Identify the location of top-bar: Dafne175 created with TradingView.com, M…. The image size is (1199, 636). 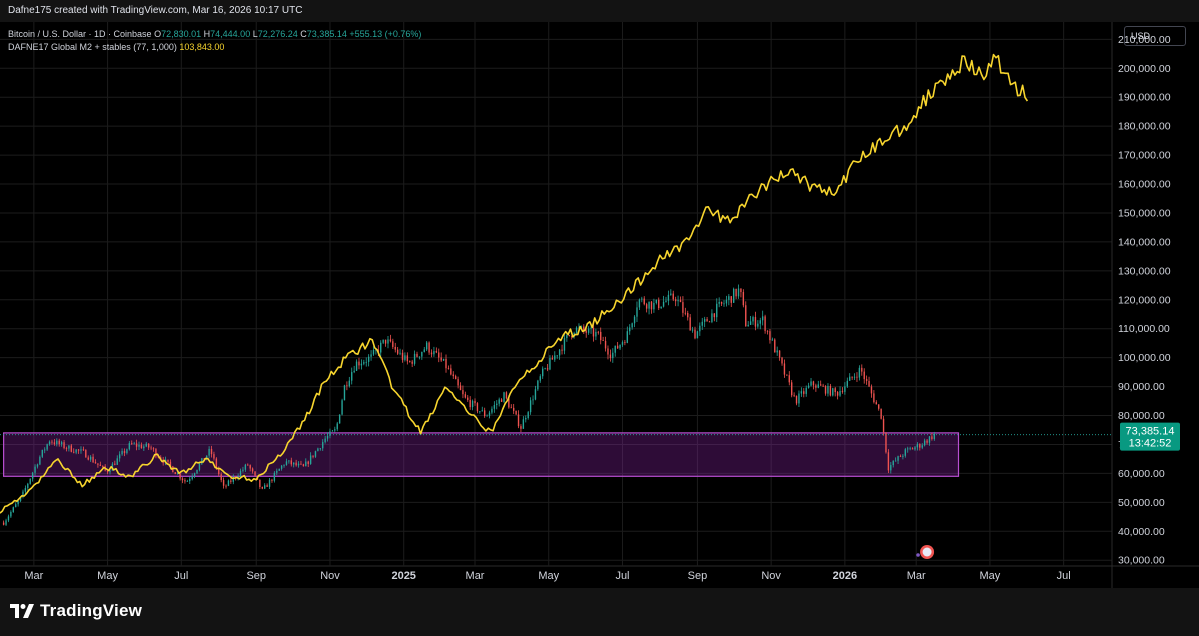
(599, 11).